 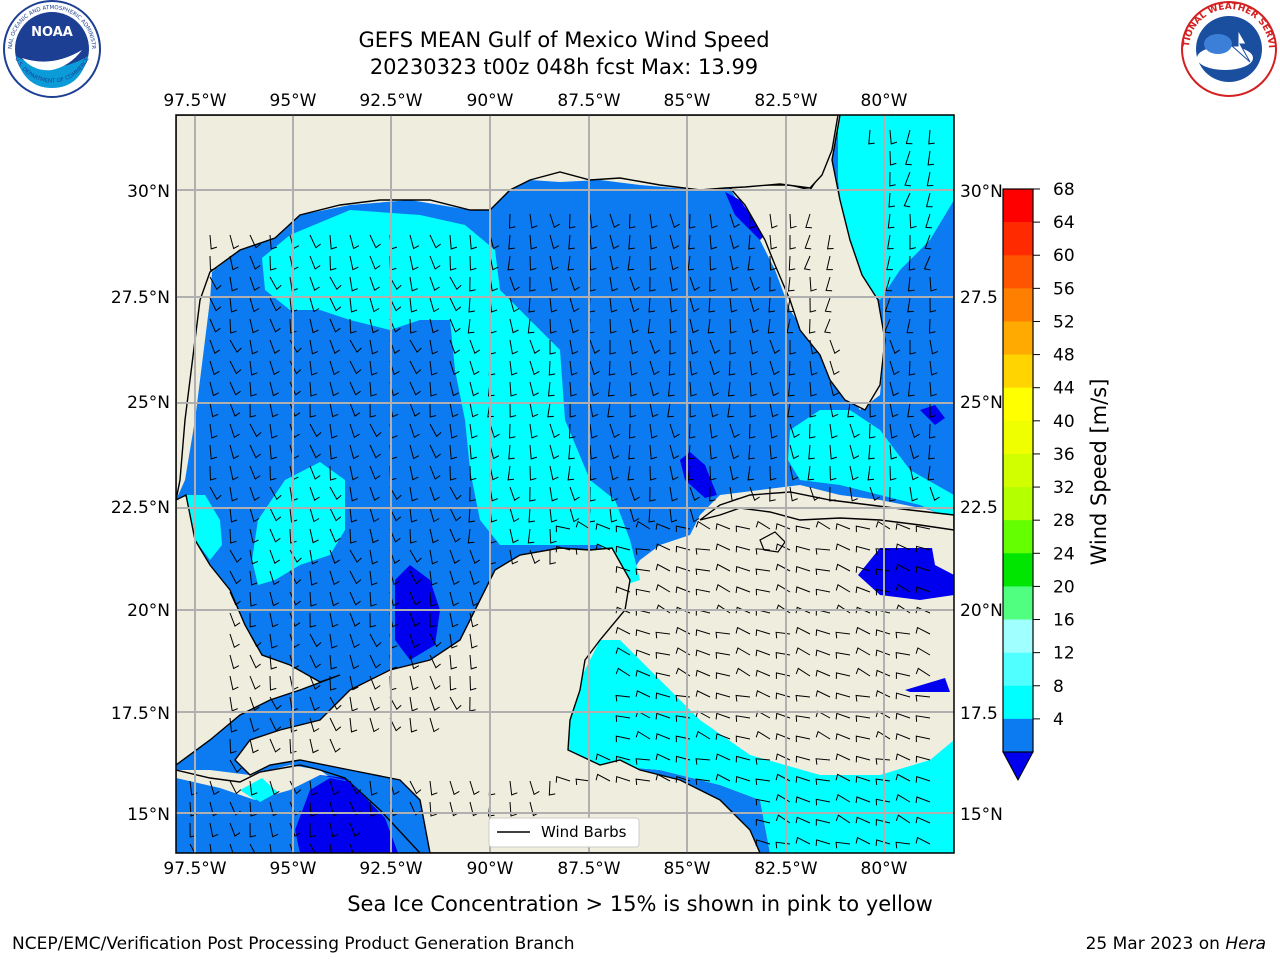 I want to click on lat-label-left: 22.5°N, so click(x=140, y=508).